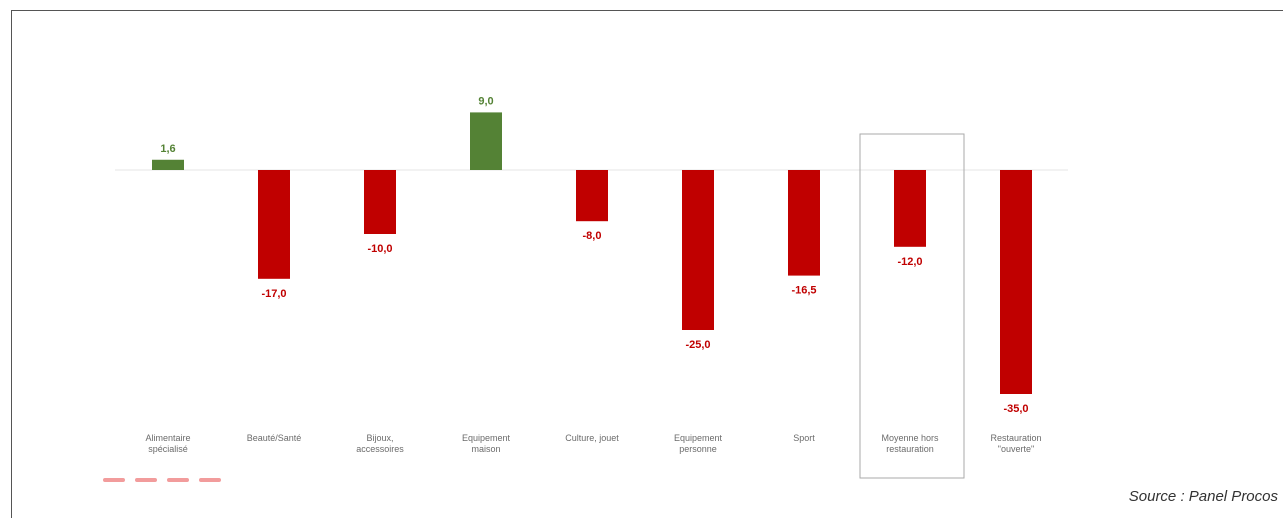  What do you see at coordinates (380, 443) in the screenshot?
I see `category-label: Bijoux, accessoires` at bounding box center [380, 443].